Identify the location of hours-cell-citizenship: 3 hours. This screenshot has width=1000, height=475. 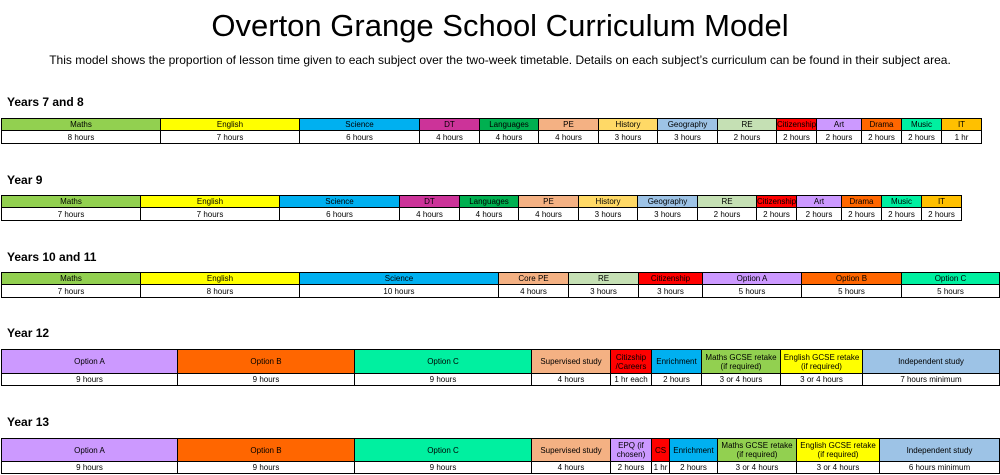
(670, 291).